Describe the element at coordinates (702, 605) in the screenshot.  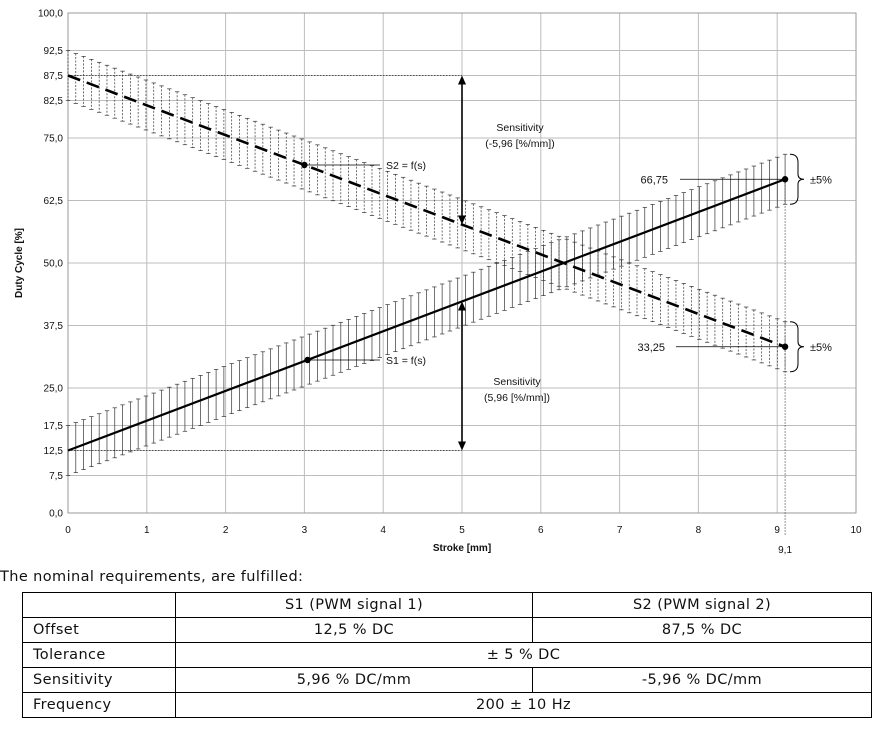
I see `table-header-s2: S2 (PWM signal 2)` at that location.